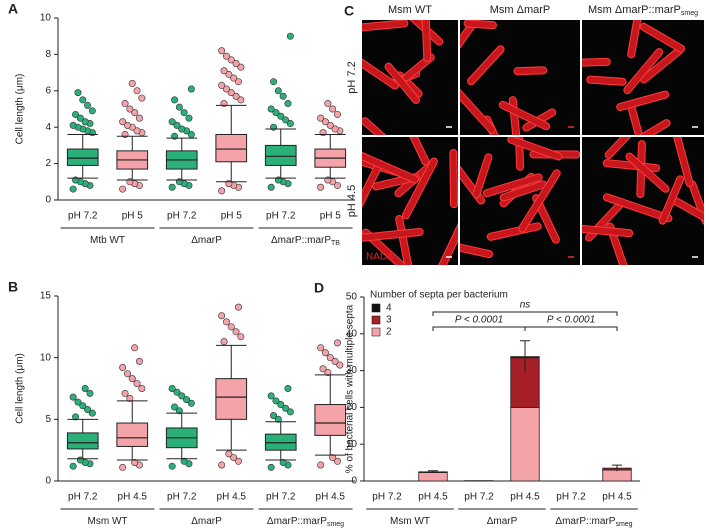  I want to click on group-label-main: Mtb WT, so click(107, 240).